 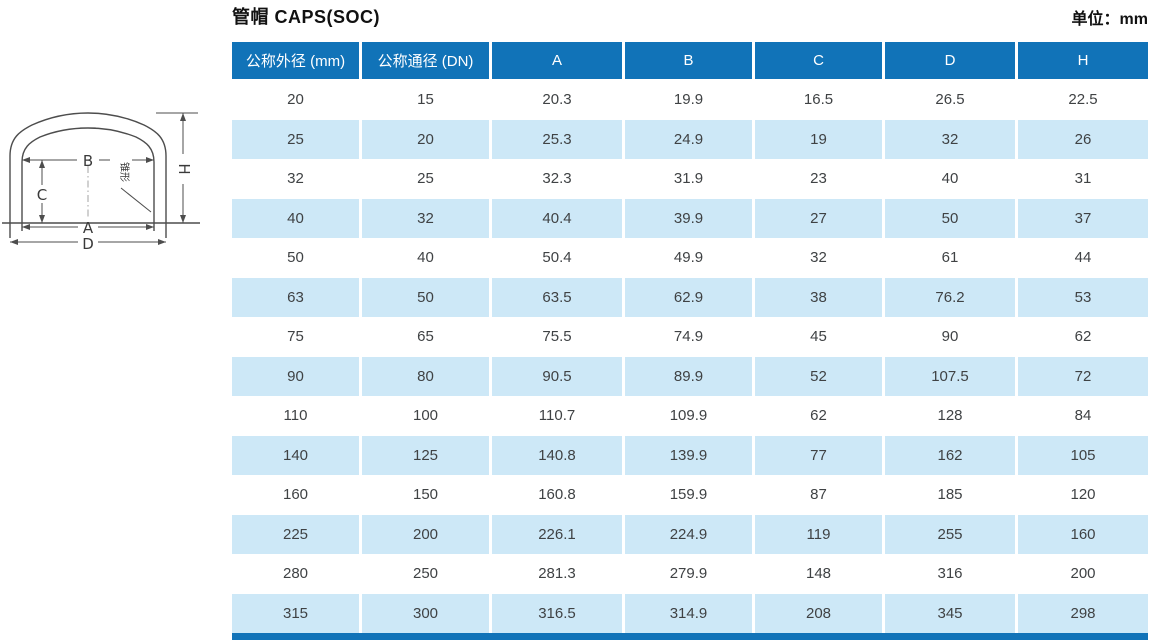 What do you see at coordinates (688, 179) in the screenshot?
I see `table-cell: 31.9` at bounding box center [688, 179].